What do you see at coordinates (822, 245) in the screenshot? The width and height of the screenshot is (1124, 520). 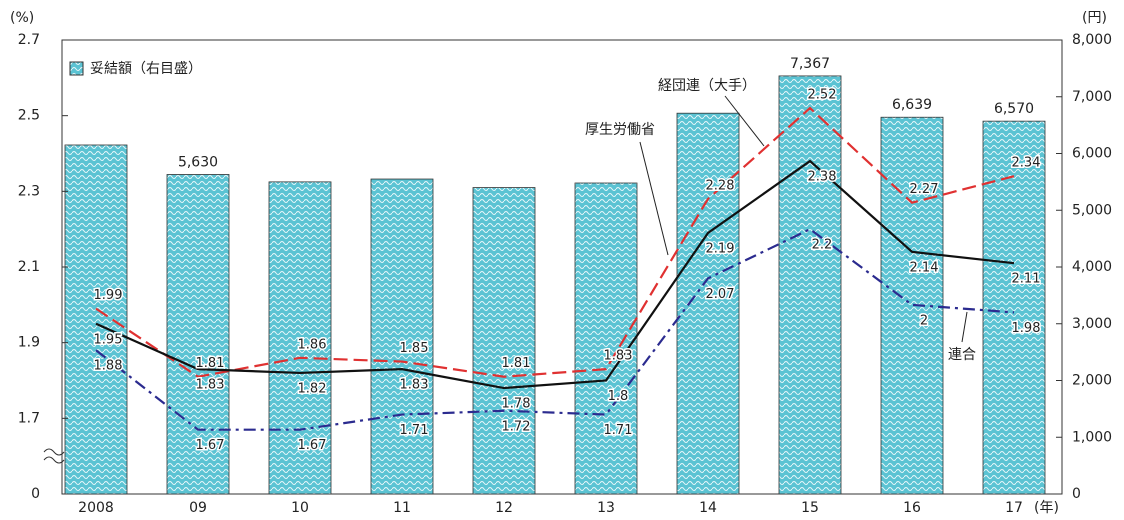 I see `line-value-label: 2.2` at bounding box center [822, 245].